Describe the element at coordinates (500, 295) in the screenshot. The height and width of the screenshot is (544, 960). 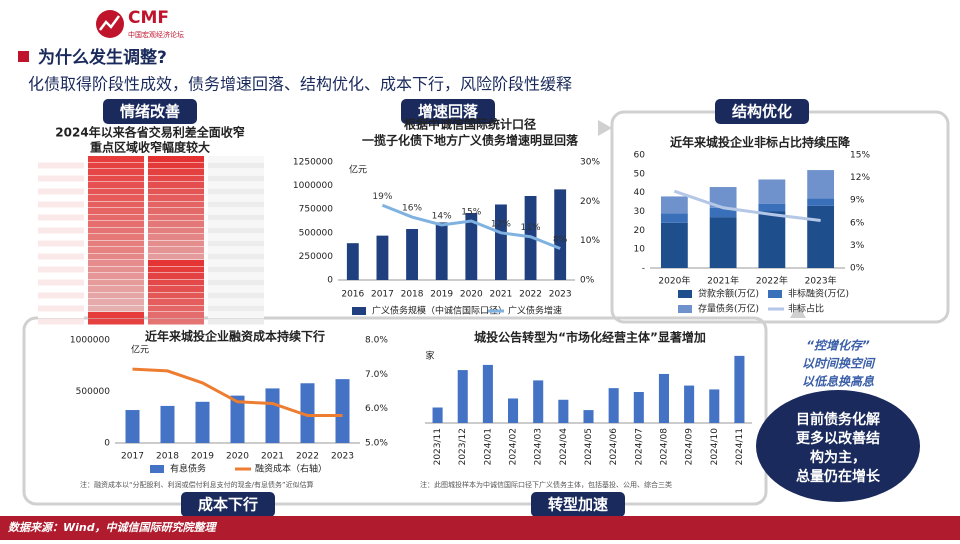
I see `x-tick-label: 2021` at that location.